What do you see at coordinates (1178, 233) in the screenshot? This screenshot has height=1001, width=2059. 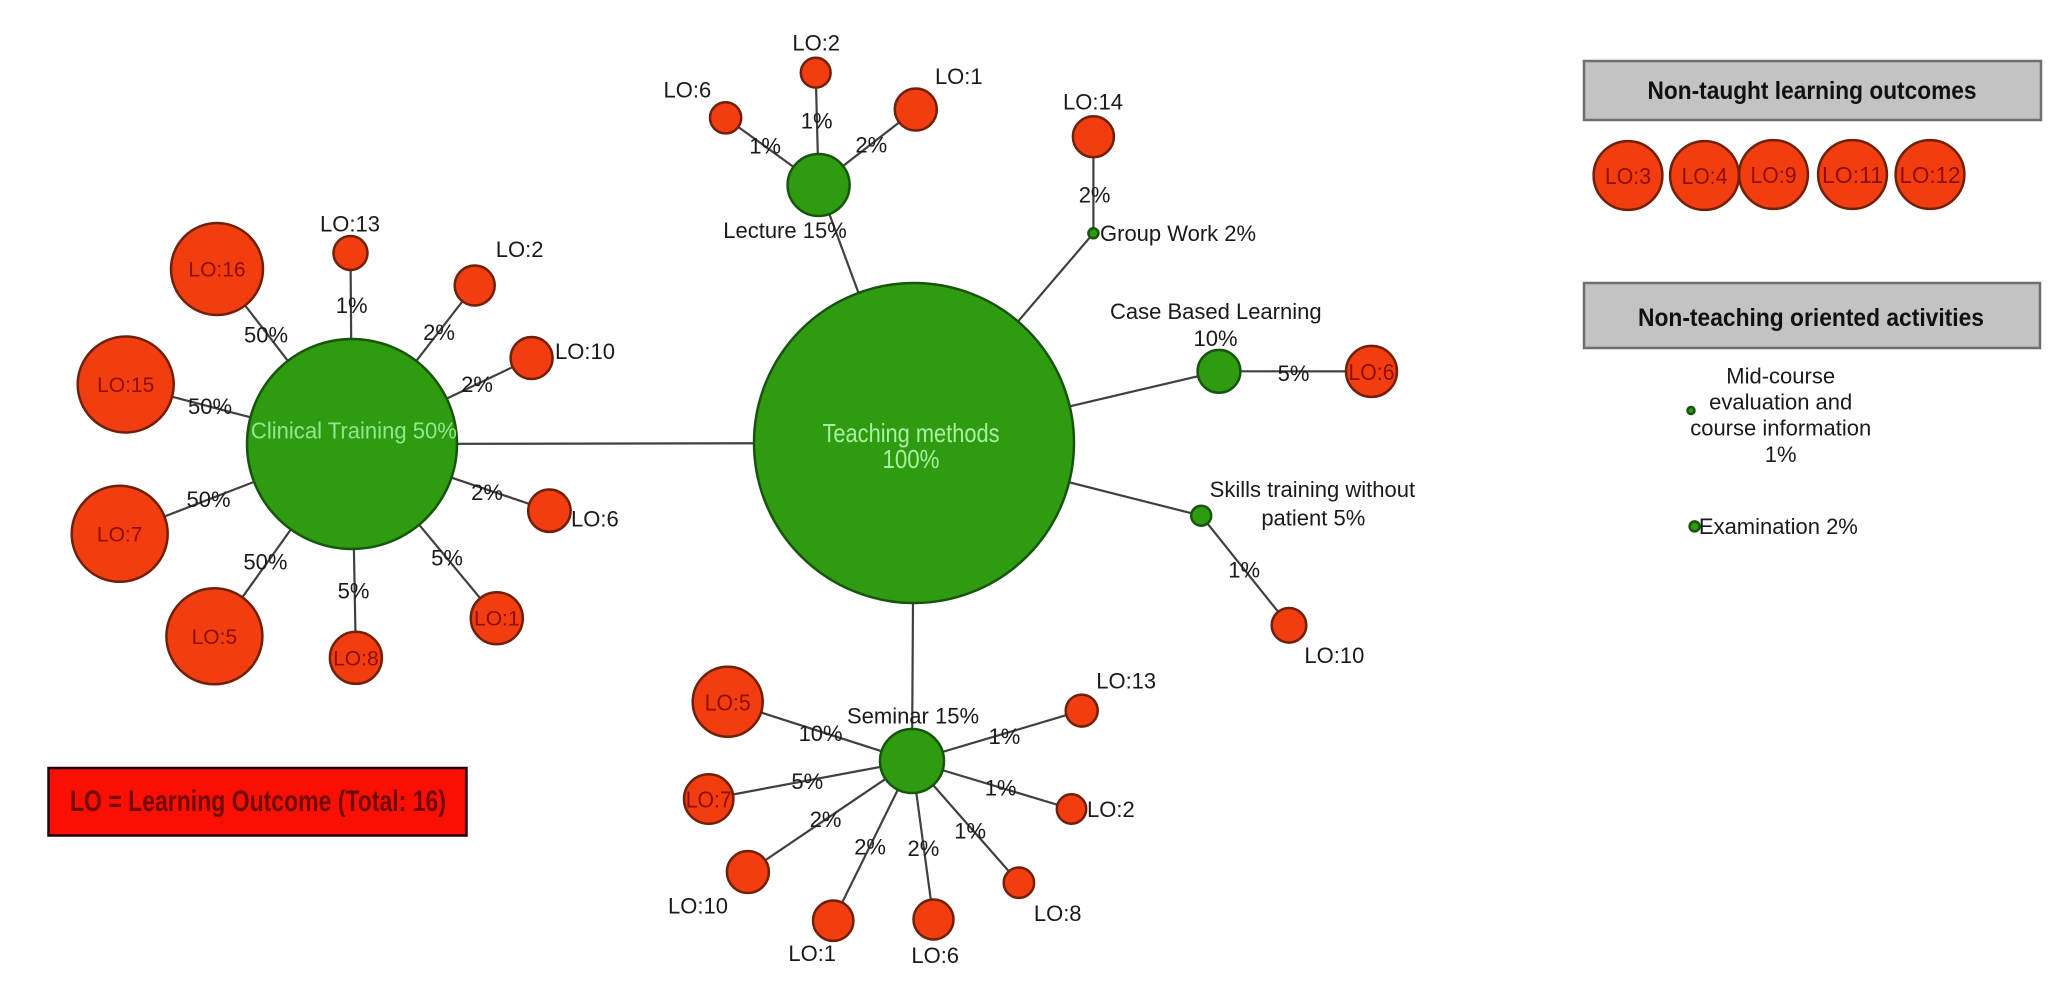 I see `svg-text: Group Work 2%` at bounding box center [1178, 233].